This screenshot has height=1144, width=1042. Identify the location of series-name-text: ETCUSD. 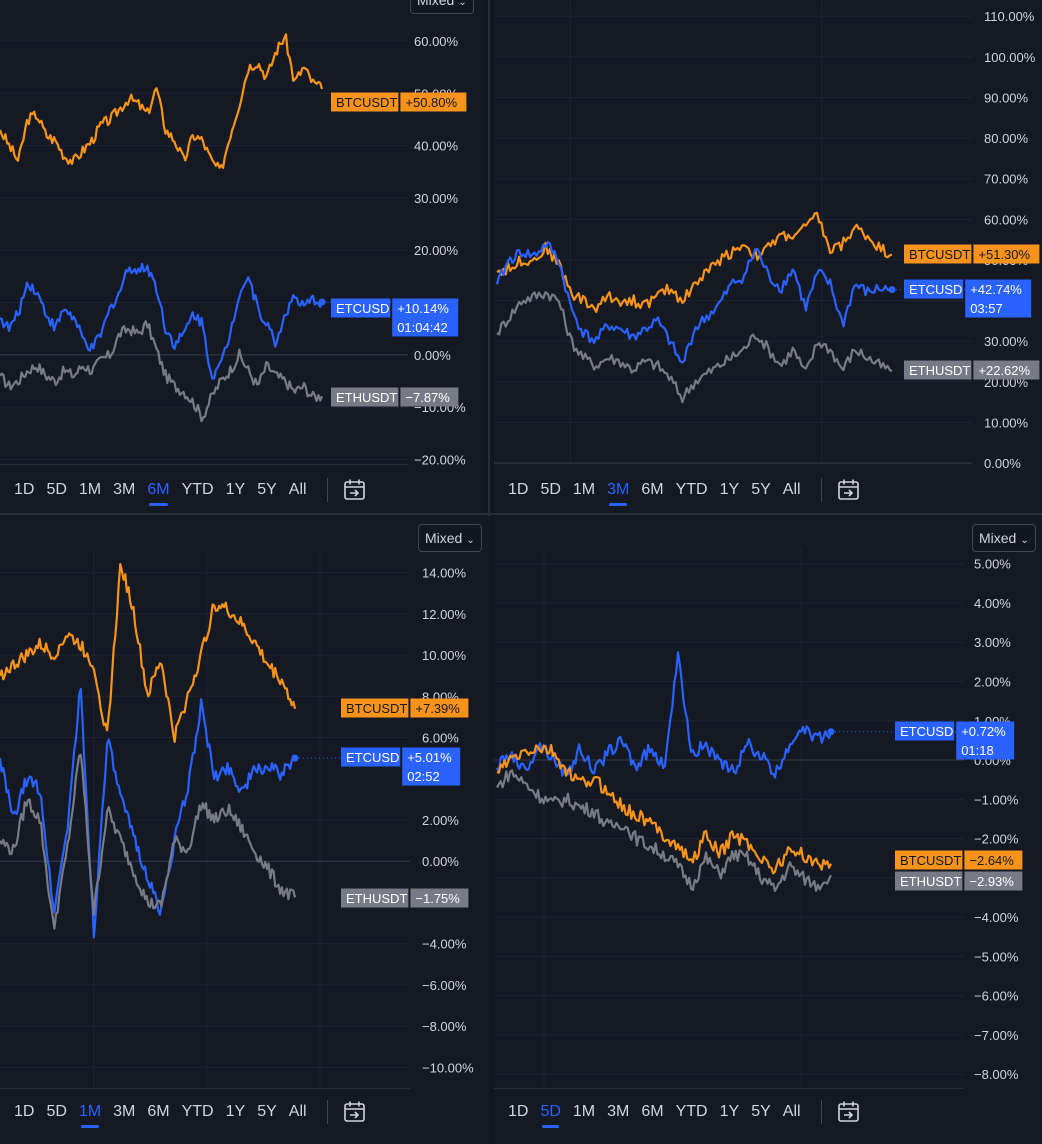
(362, 308).